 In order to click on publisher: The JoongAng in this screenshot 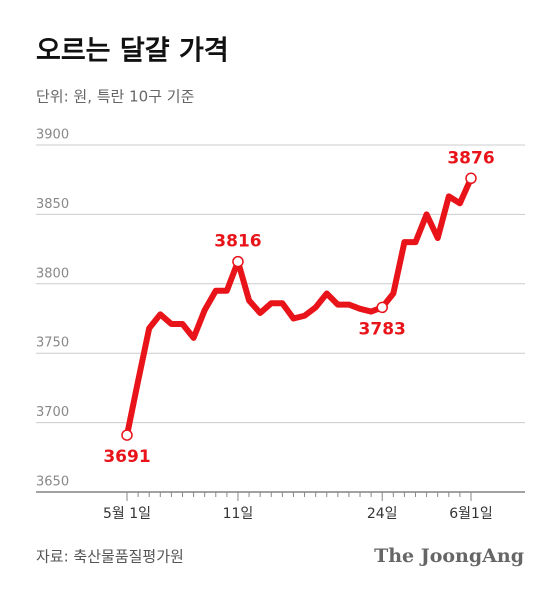, I will do `click(449, 556)`.